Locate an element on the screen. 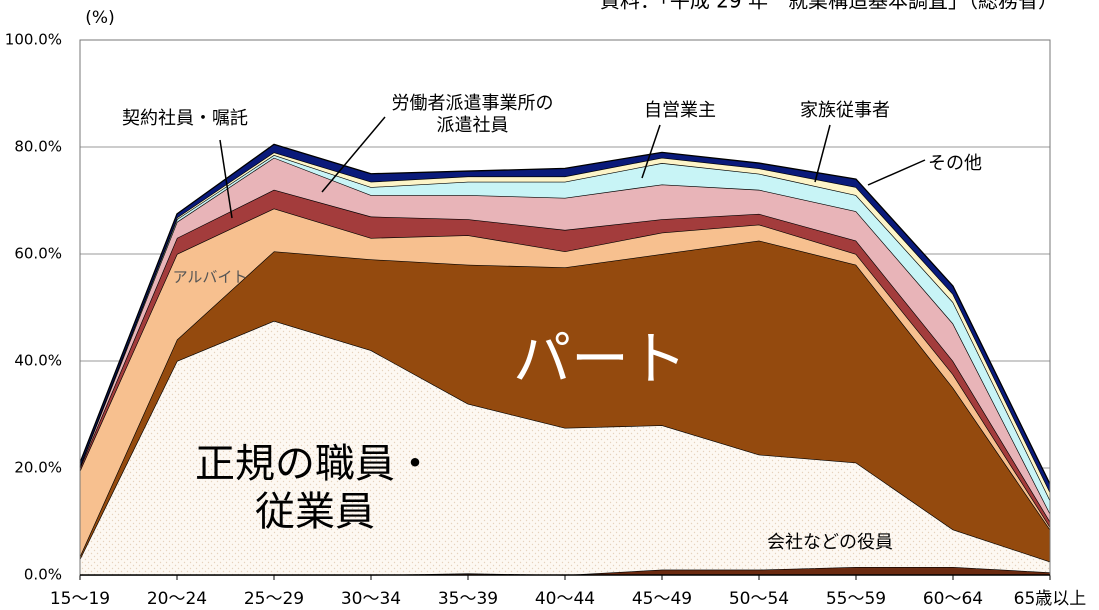 This screenshot has height=610, width=1099. area is located at coordinates (565, 570).